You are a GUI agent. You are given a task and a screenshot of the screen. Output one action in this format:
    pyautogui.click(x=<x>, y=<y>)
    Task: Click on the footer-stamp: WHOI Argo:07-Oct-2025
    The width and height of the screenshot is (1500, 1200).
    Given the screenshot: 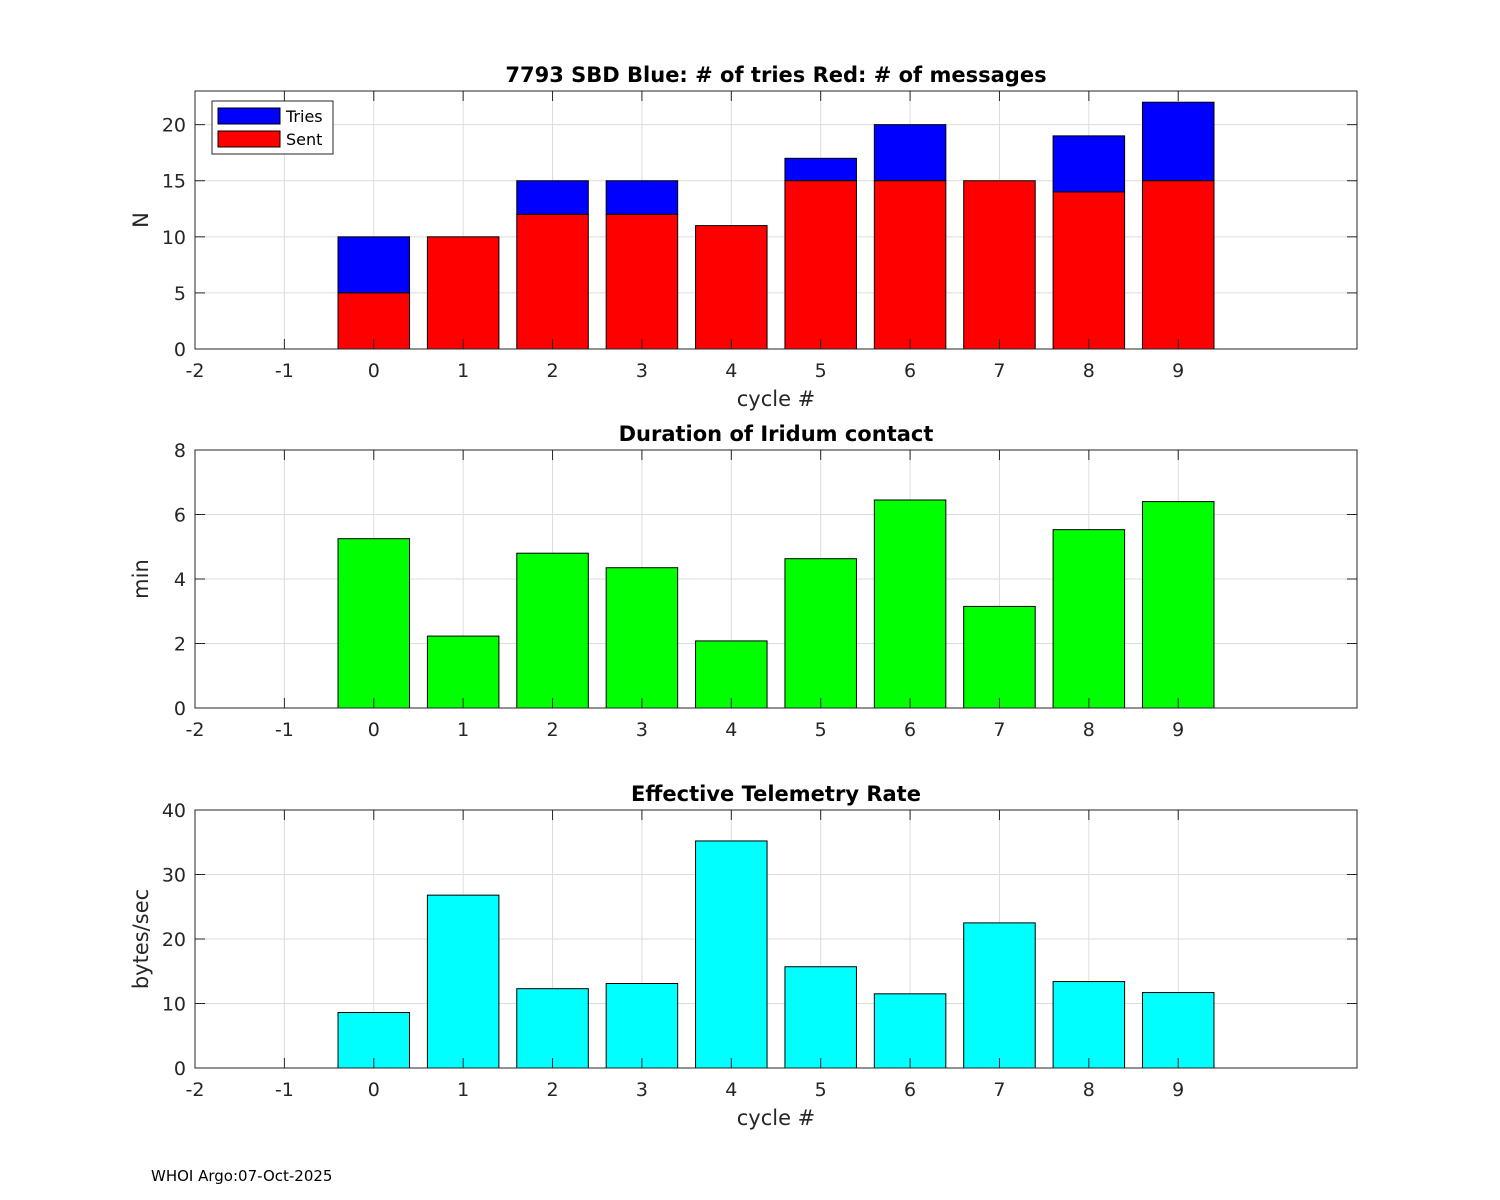 What is the action you would take?
    pyautogui.click(x=242, y=1176)
    